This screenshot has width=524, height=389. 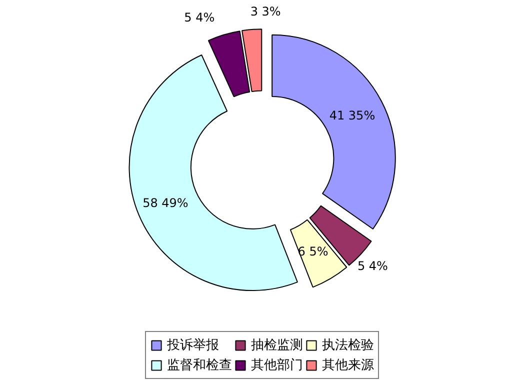 I want to click on legend-label: 其他部门, so click(x=277, y=365).